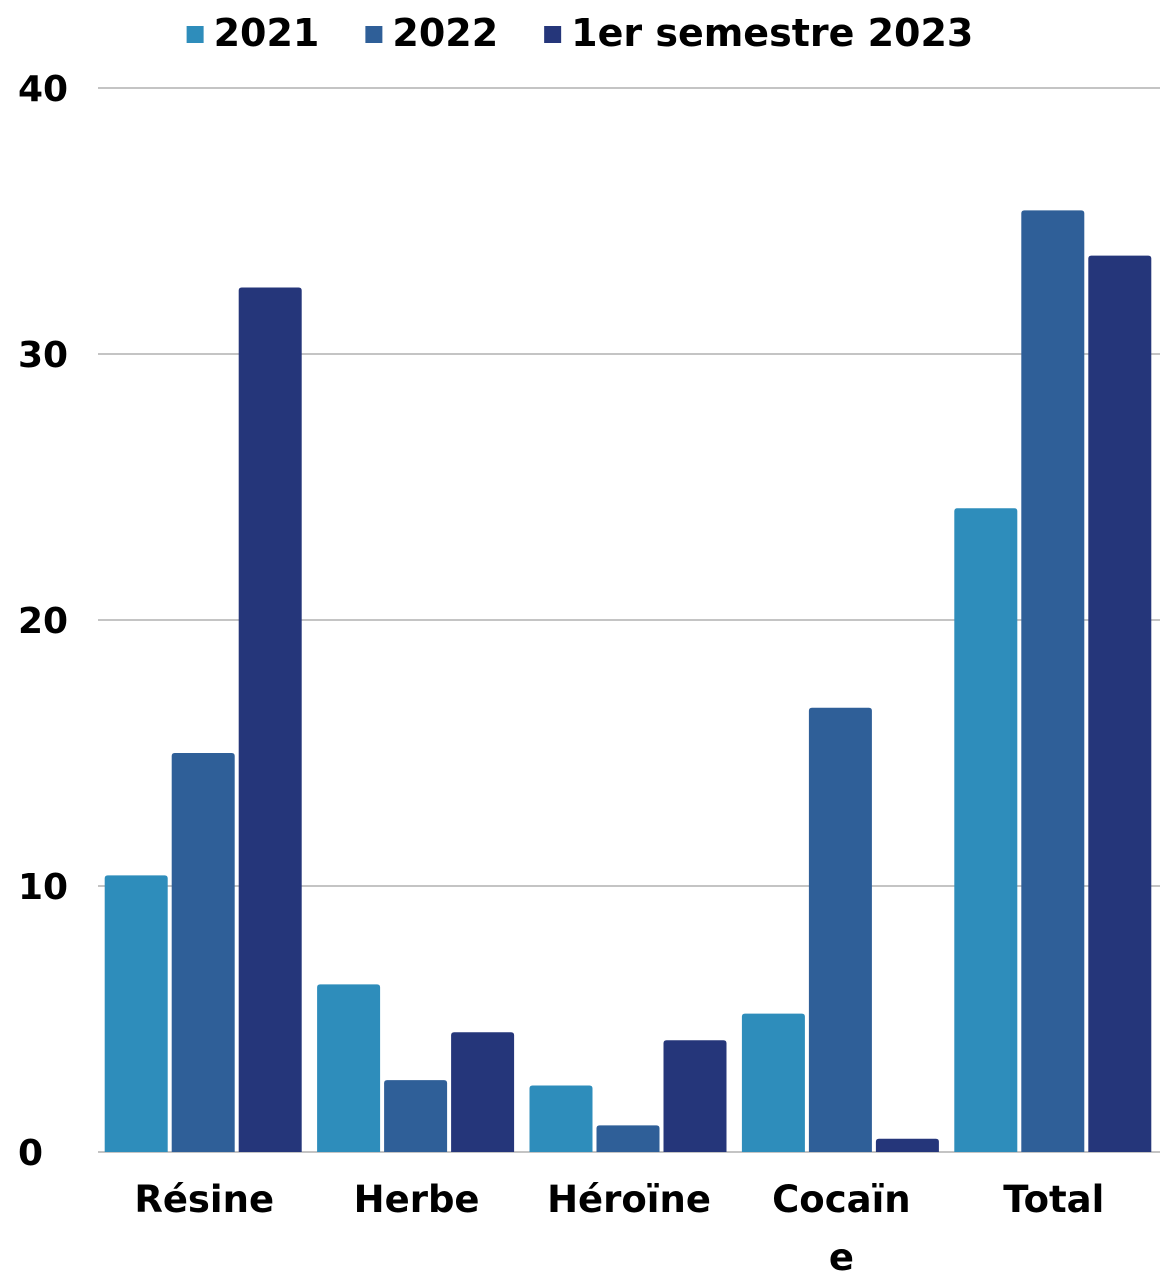 This screenshot has height=1271, width=1160. I want to click on legend-item: 2021, so click(253, 33).